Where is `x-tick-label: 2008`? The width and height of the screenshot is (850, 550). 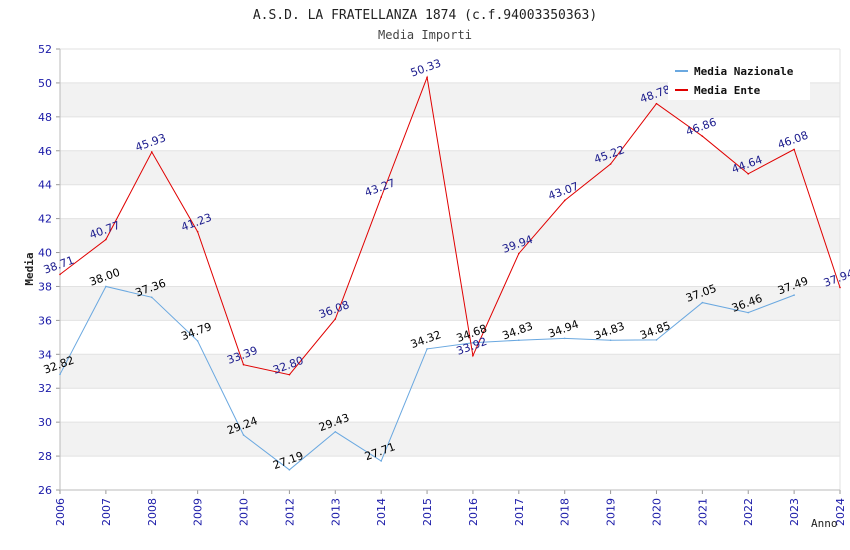
x-tick-label: 2008 is located at coordinates (152, 512).